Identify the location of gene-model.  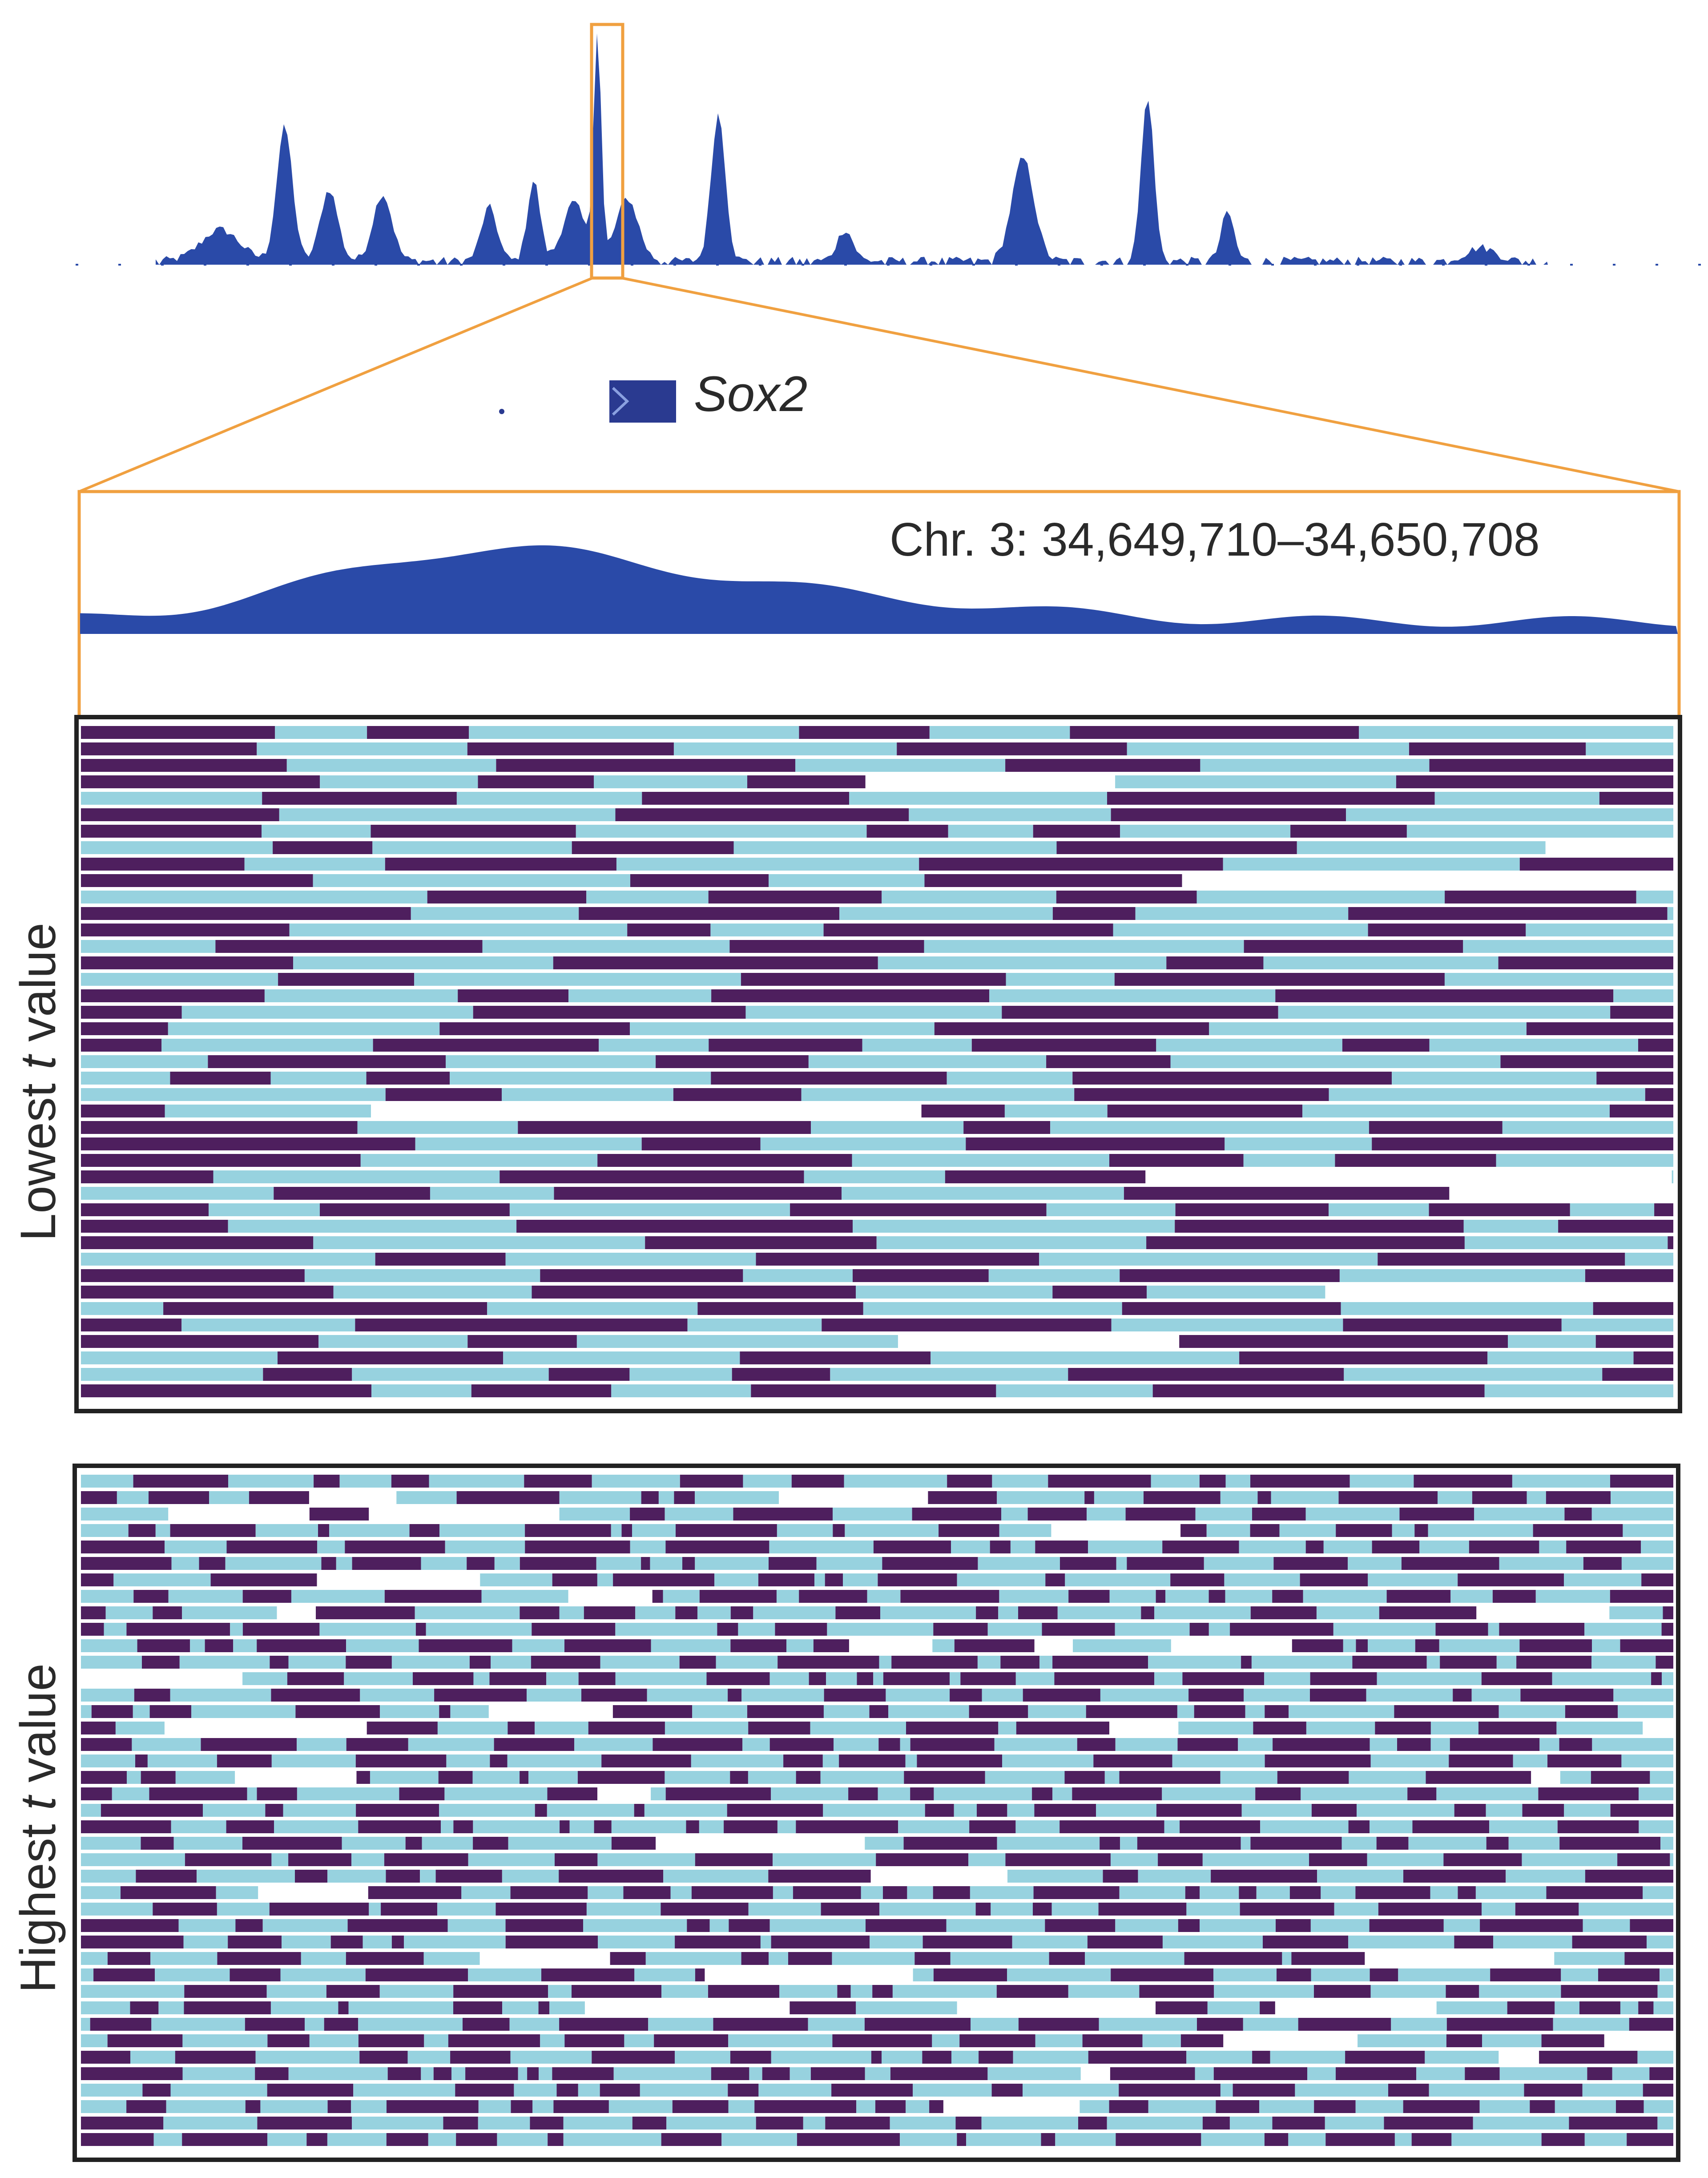
(587, 401).